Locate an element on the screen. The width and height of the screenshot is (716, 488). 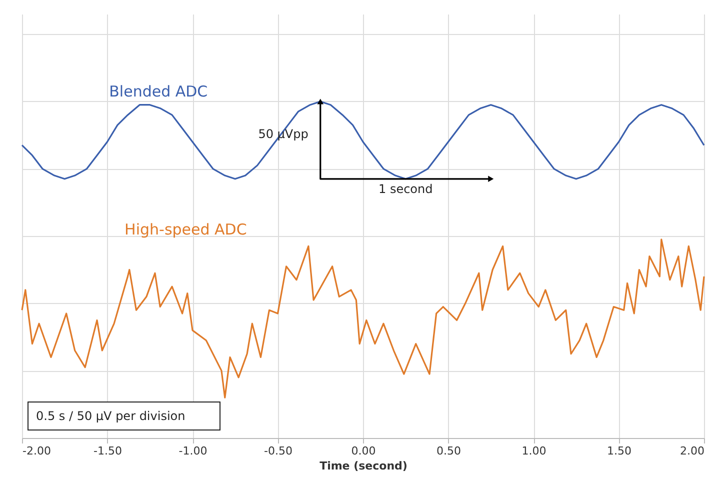
series-label: Blended ADC is located at coordinates (158, 91).